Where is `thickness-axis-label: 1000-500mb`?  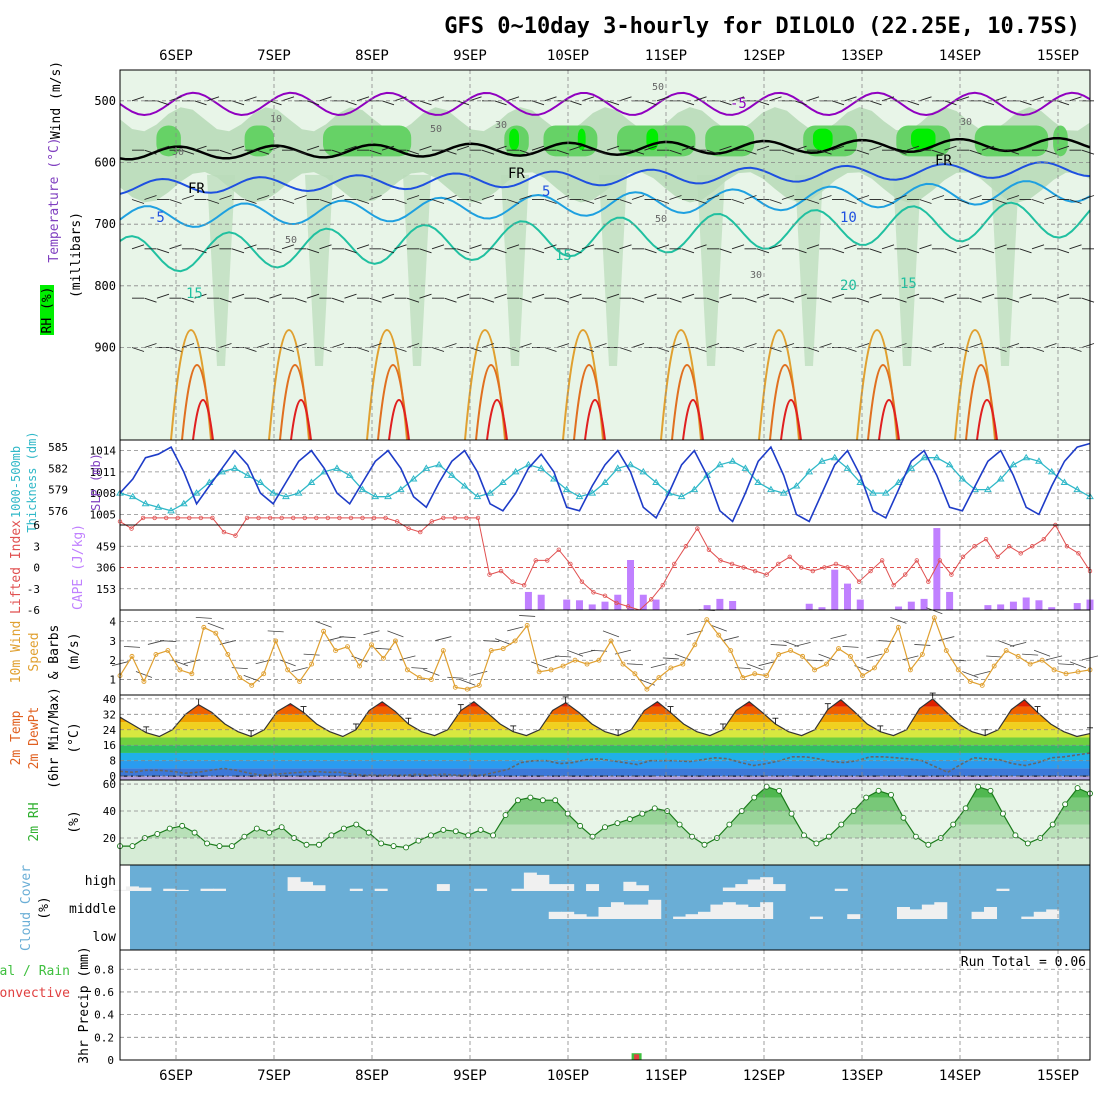
thickness-axis-label: 1000-500mb is located at coordinates (16, 482).